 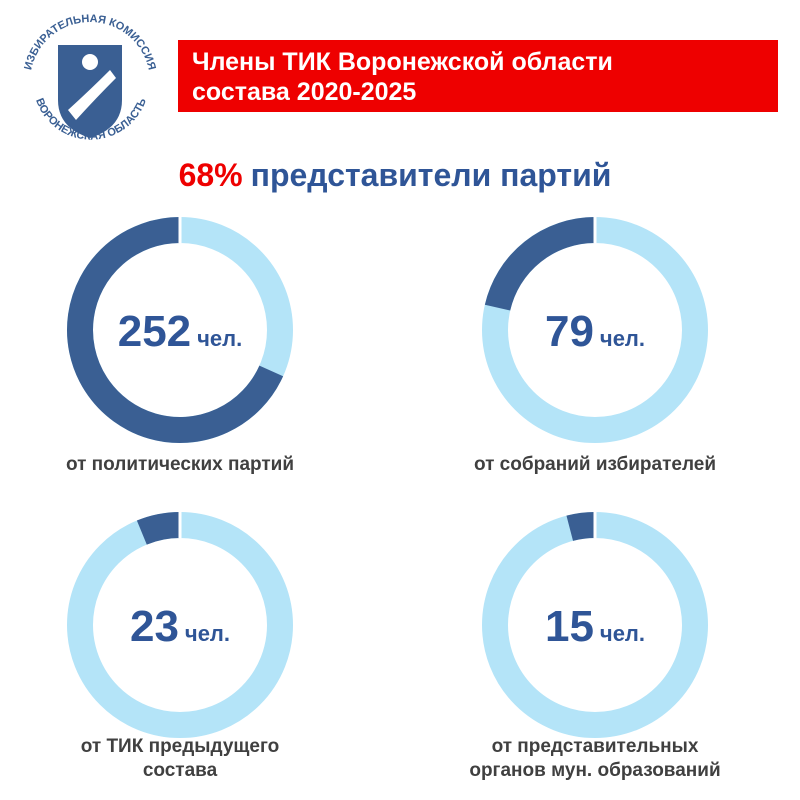 What do you see at coordinates (180, 464) in the screenshot?
I see `donut-caption: от политических партий` at bounding box center [180, 464].